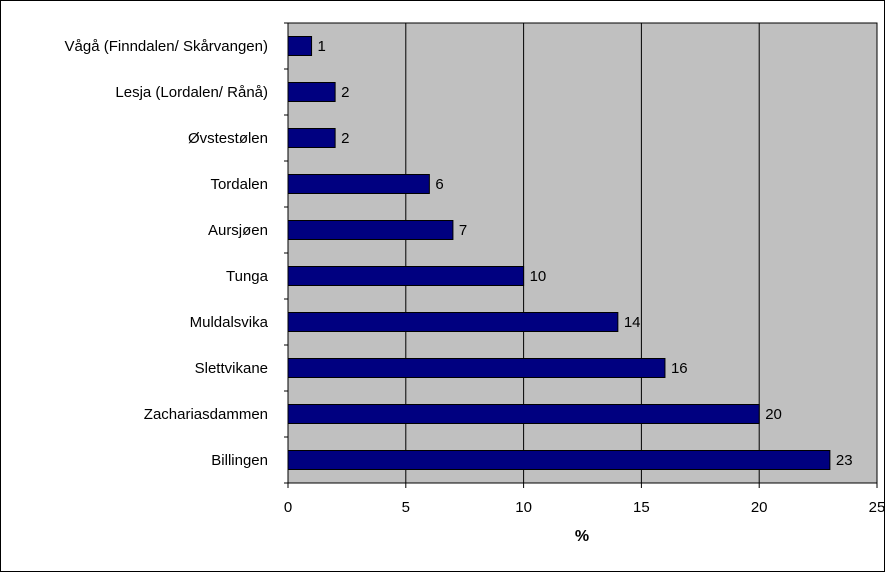 This screenshot has width=885, height=573. I want to click on category-label-3: Tordalen, so click(239, 184).